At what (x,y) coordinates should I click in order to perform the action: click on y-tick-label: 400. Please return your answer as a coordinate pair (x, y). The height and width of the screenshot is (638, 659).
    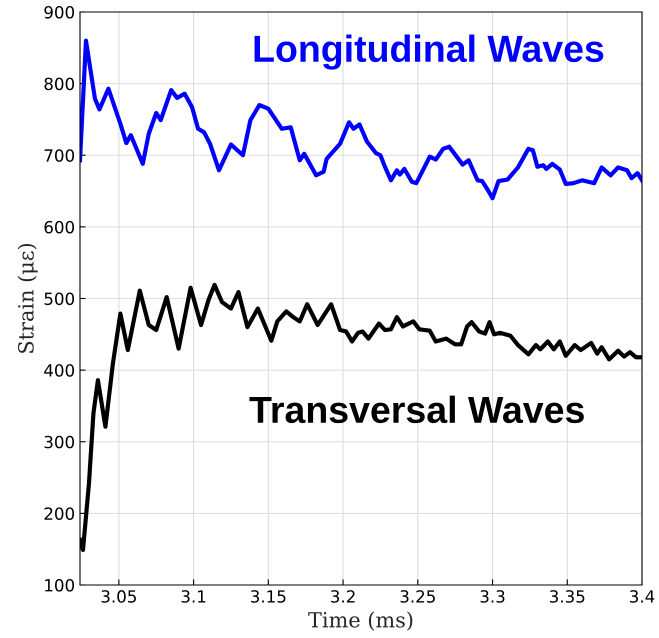
    Looking at the image, I should click on (59, 370).